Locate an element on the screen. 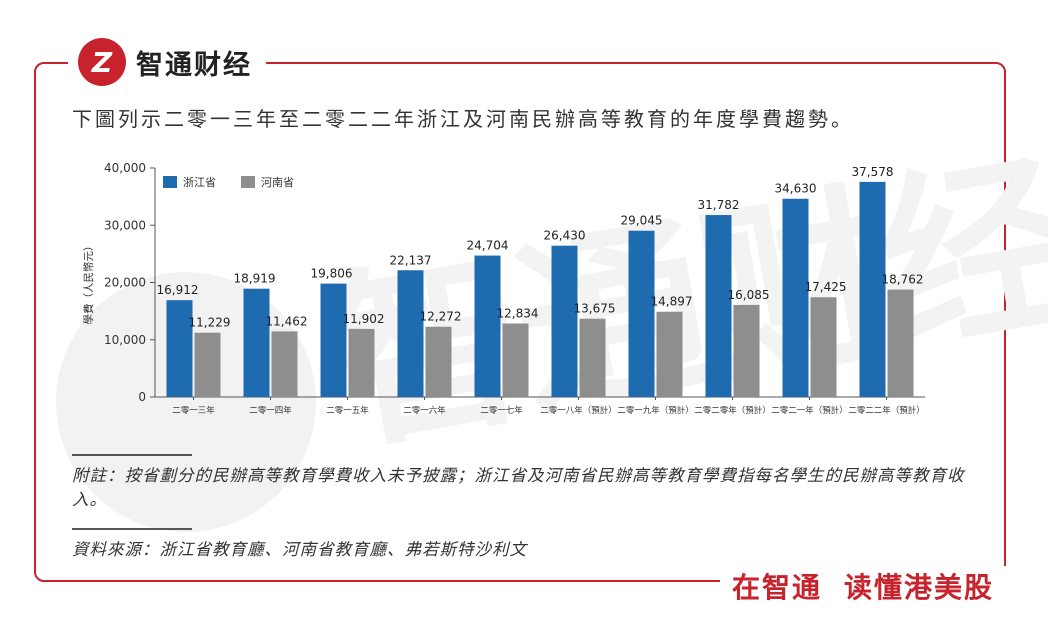 The width and height of the screenshot is (1048, 641). data-label-zhejiang: 16,912 is located at coordinates (178, 290).